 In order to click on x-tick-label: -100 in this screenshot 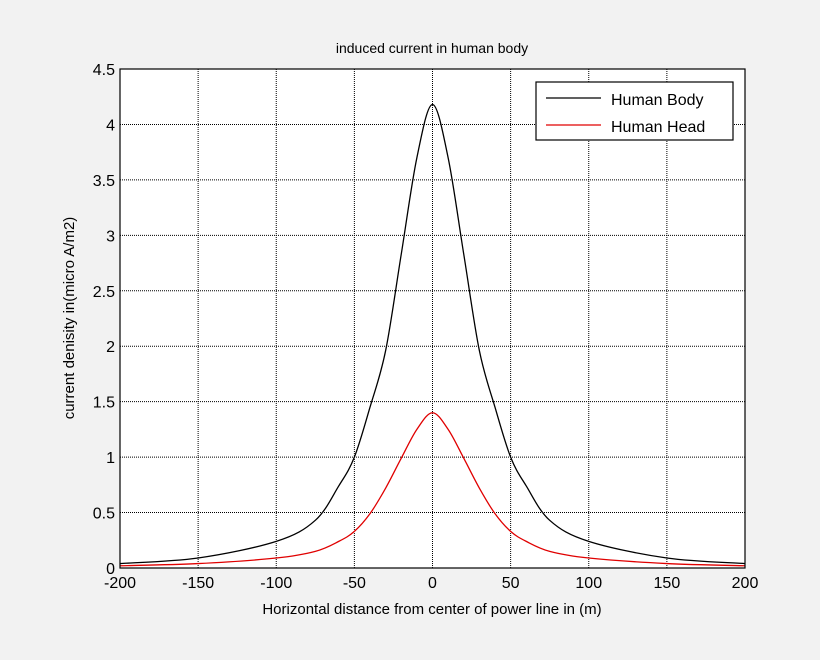, I will do `click(276, 583)`.